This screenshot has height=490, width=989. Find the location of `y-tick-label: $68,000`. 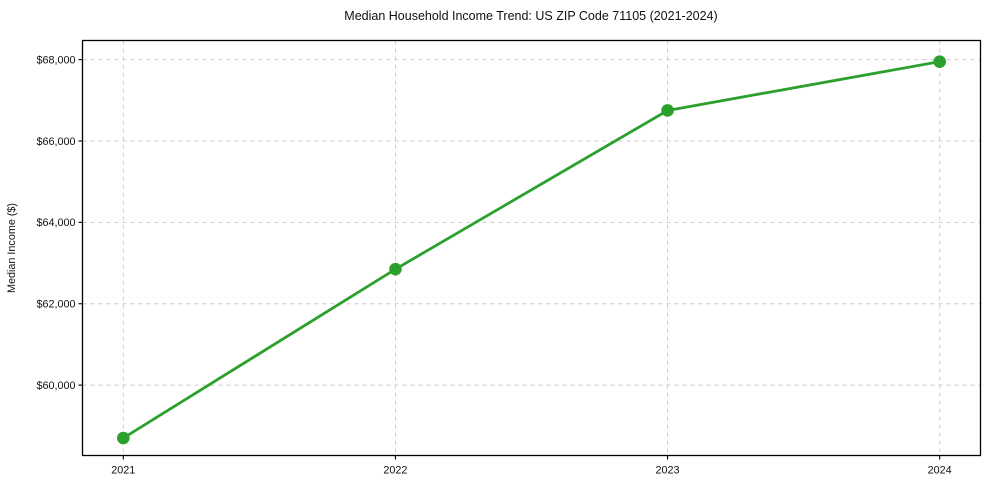

y-tick-label: $68,000 is located at coordinates (55, 60).